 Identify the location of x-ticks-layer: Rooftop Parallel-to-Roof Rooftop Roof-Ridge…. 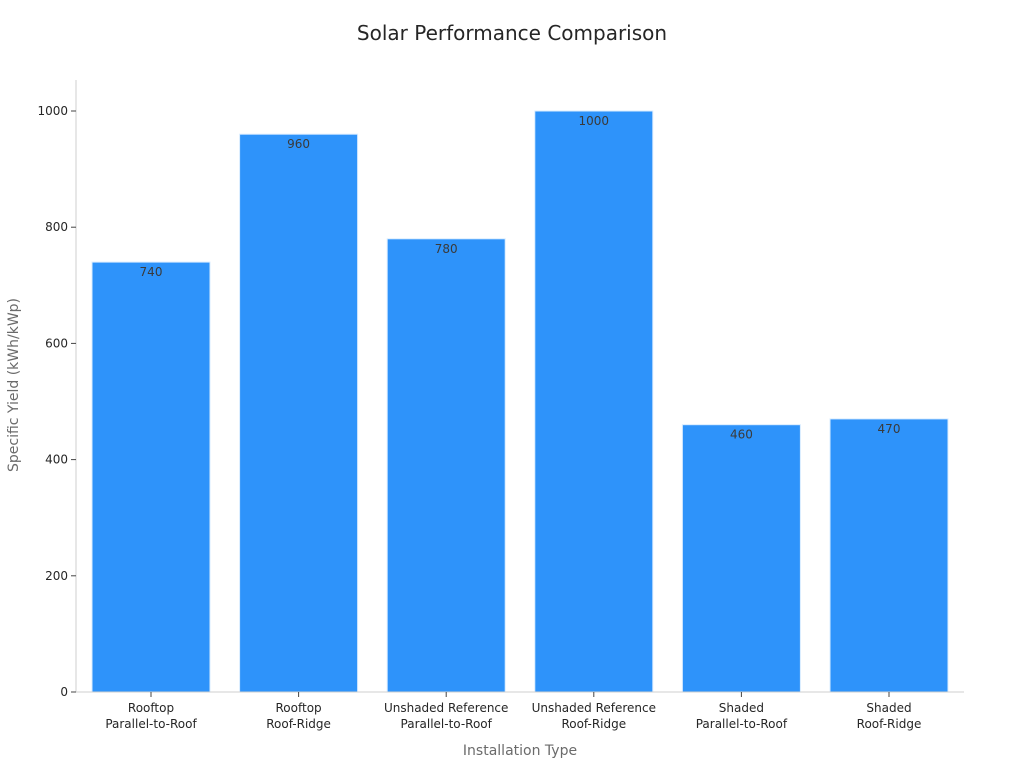
(513, 711).